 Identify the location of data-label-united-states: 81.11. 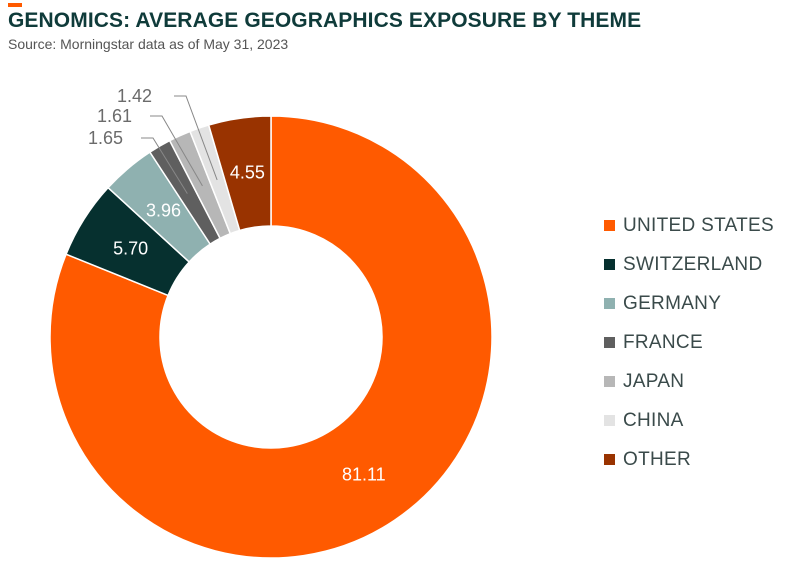
(364, 475).